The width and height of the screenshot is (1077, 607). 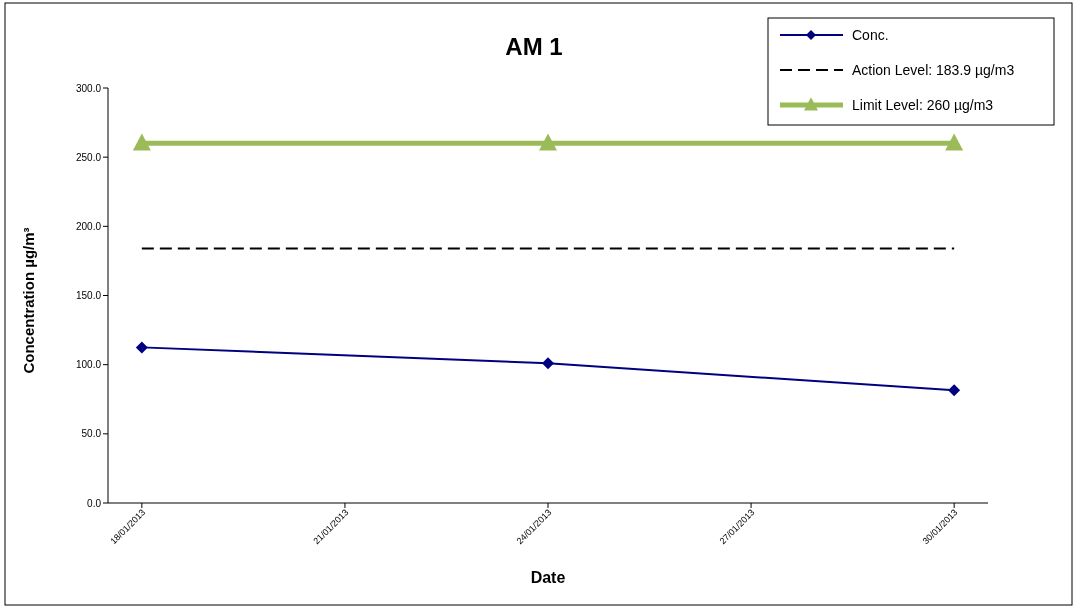 I want to click on chart-title: AM 1, so click(x=534, y=46).